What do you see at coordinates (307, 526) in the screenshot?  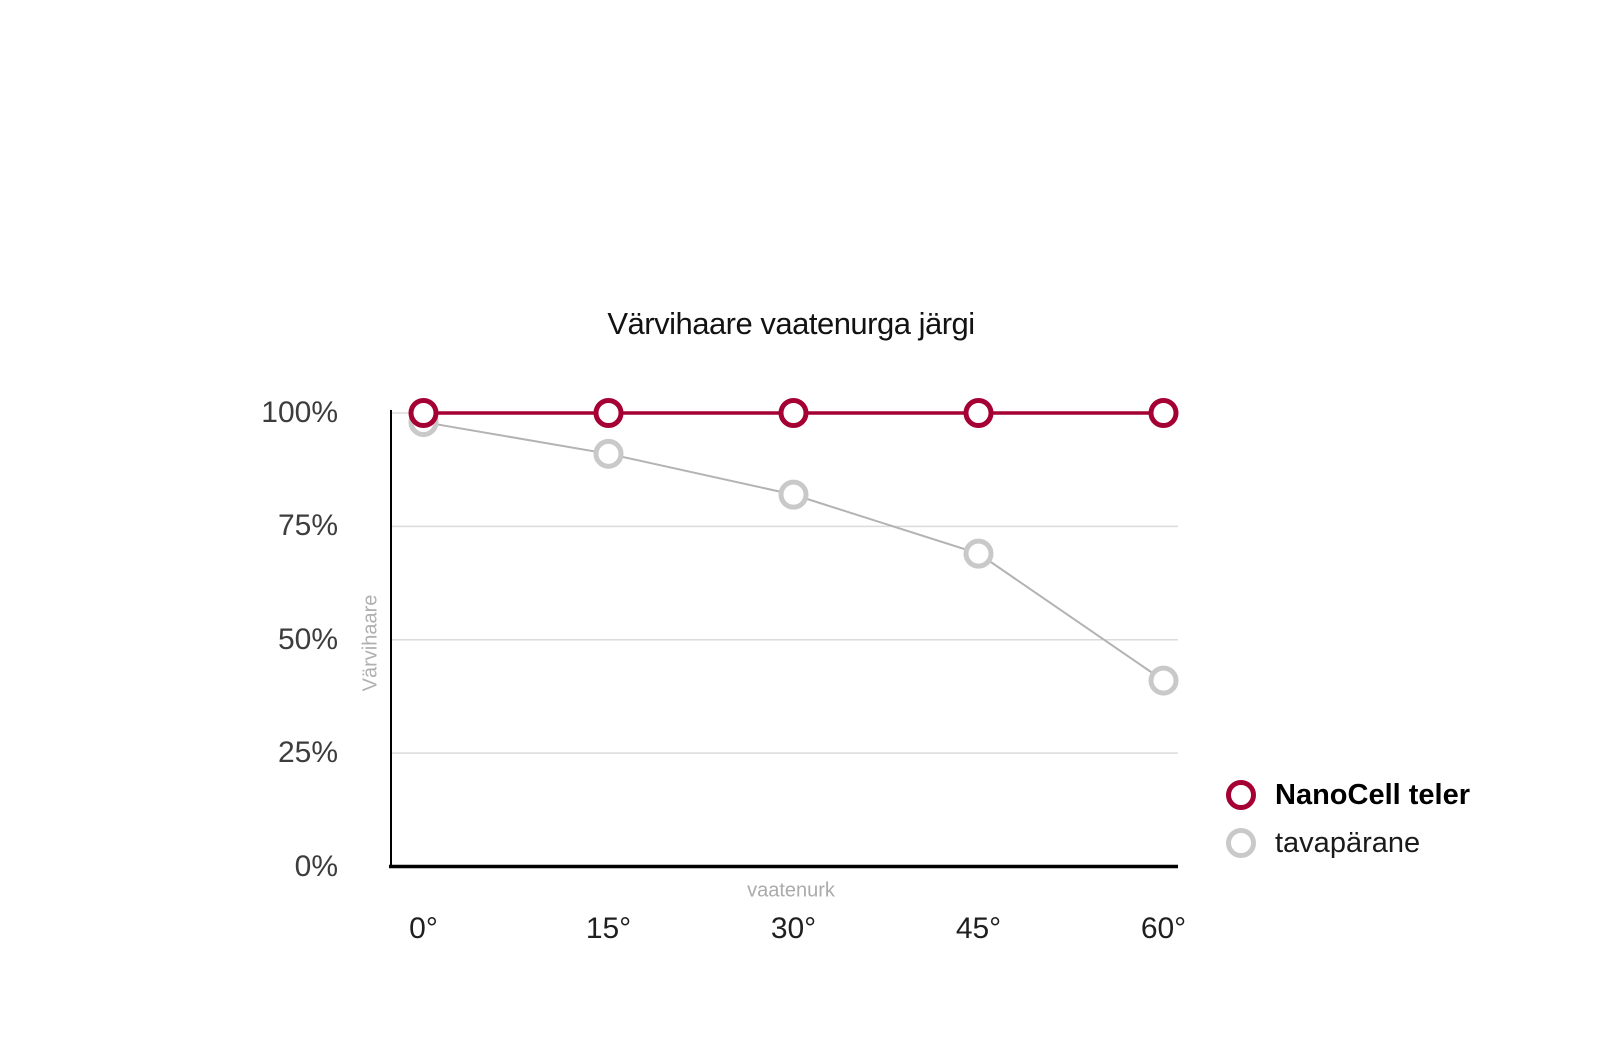 I see `y-tick-label: 75%` at bounding box center [307, 526].